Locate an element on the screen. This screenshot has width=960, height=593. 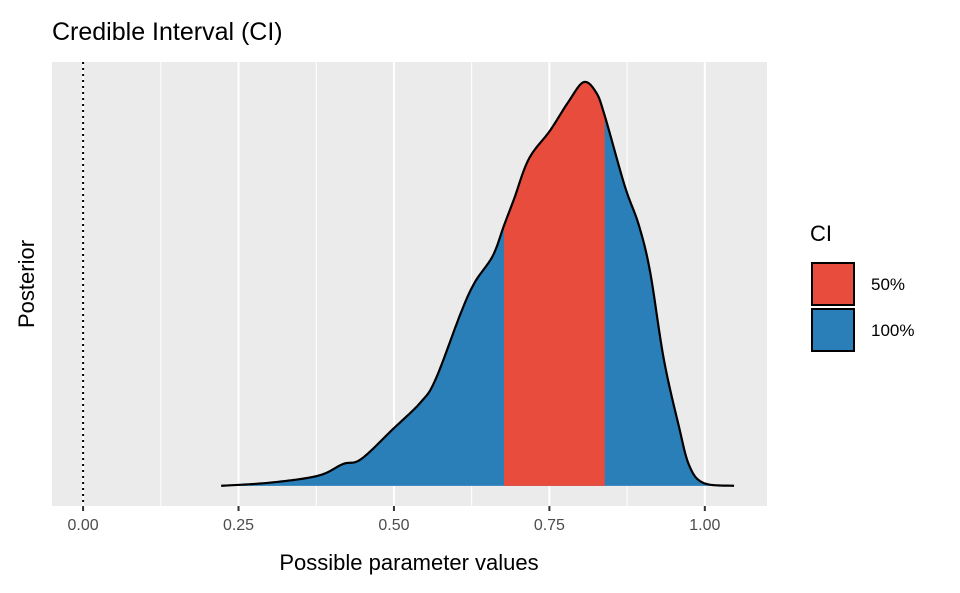
chart-title: Credible Interval (CI) is located at coordinates (167, 32).